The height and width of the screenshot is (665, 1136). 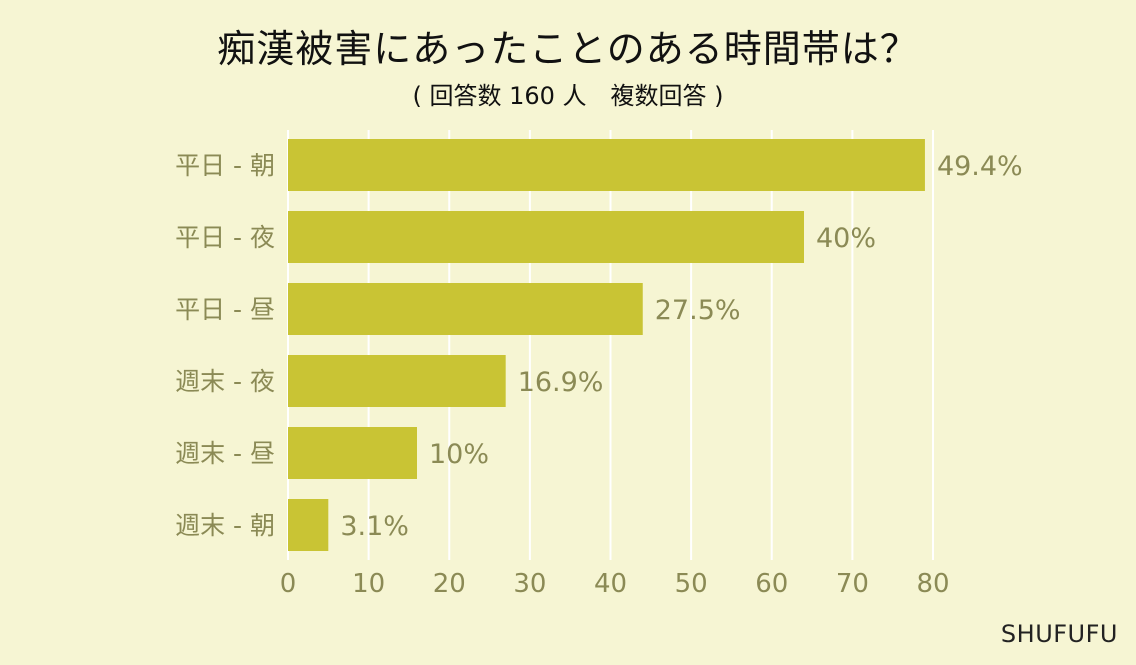 What do you see at coordinates (288, 584) in the screenshot?
I see `x-tick-label: 0` at bounding box center [288, 584].